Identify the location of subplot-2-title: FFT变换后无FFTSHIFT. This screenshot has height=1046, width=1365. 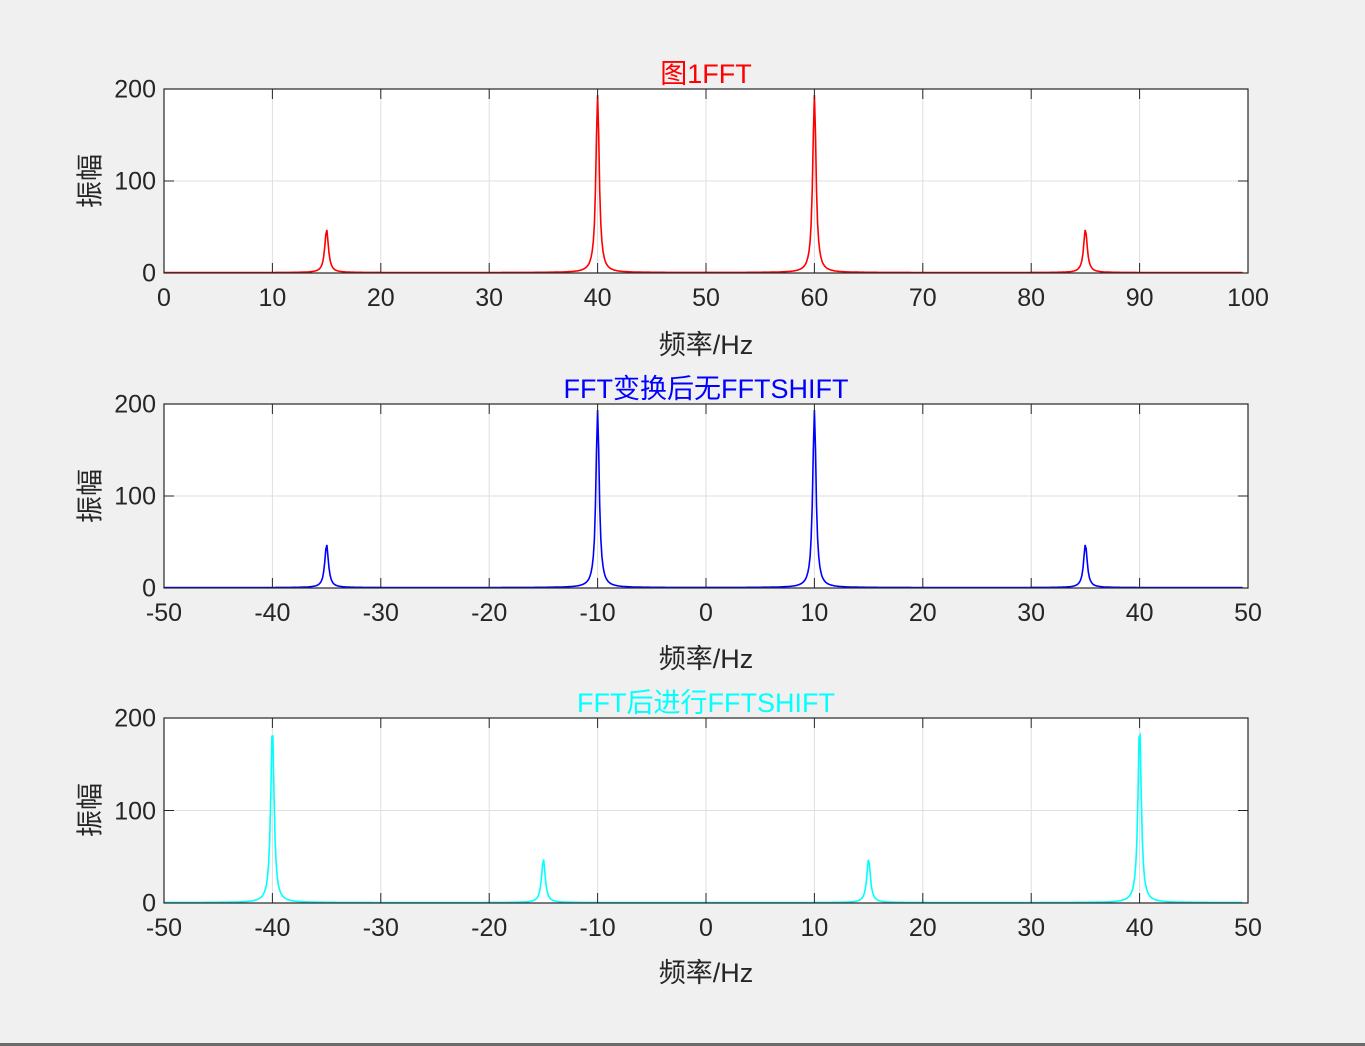
(706, 389).